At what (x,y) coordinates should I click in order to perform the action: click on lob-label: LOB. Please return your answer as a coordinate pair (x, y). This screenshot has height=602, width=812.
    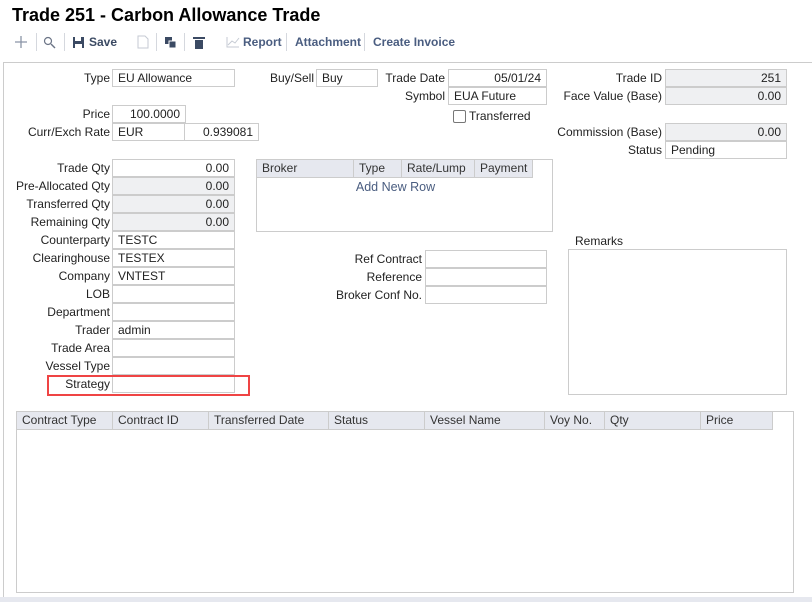
    Looking at the image, I should click on (97, 294).